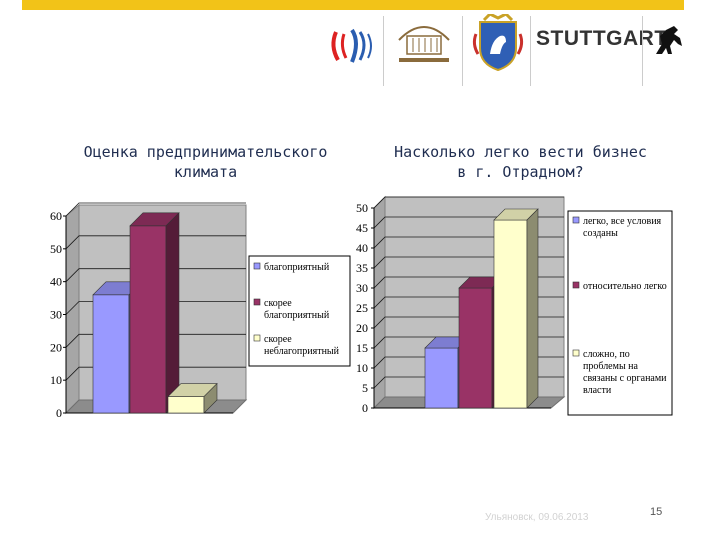 This screenshot has width=720, height=540. What do you see at coordinates (625, 286) in the screenshot?
I see `chart2-legend-label-2: относительно легко` at bounding box center [625, 286].